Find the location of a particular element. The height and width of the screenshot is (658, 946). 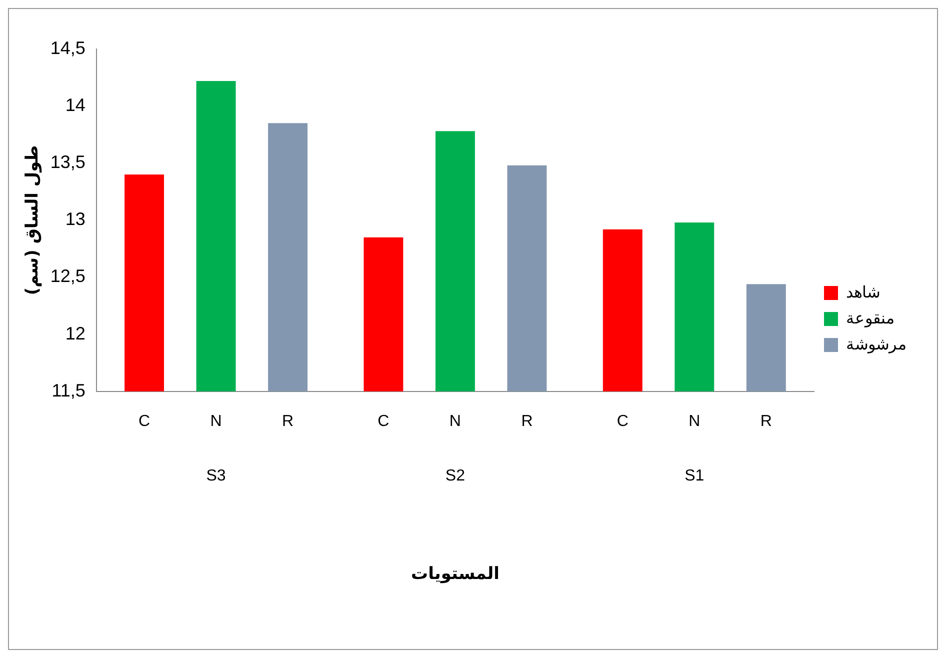

y-tick-label: 11,5 is located at coordinates (69, 390).